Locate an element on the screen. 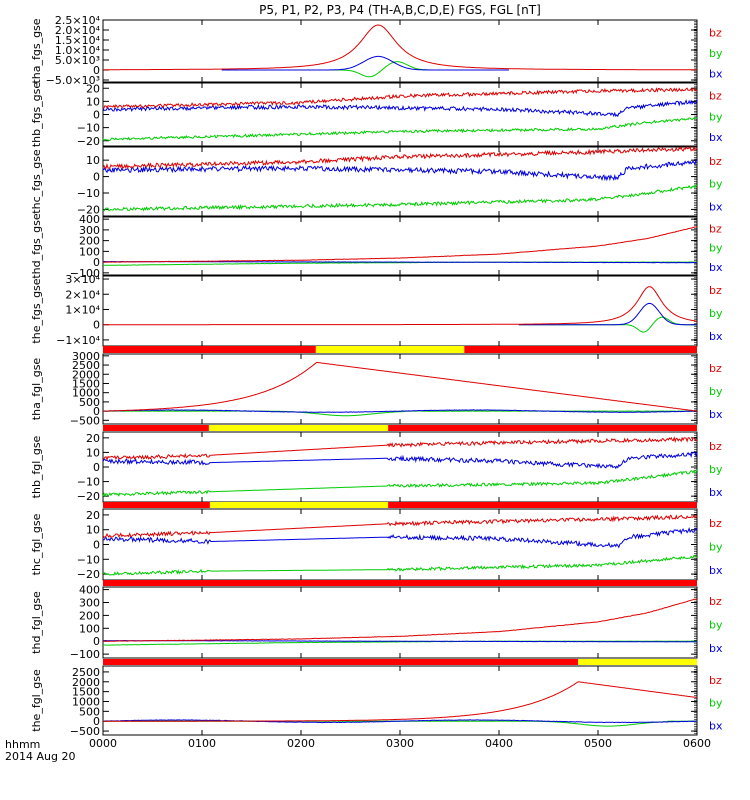  x-tick-label: 0100 is located at coordinates (202, 743).